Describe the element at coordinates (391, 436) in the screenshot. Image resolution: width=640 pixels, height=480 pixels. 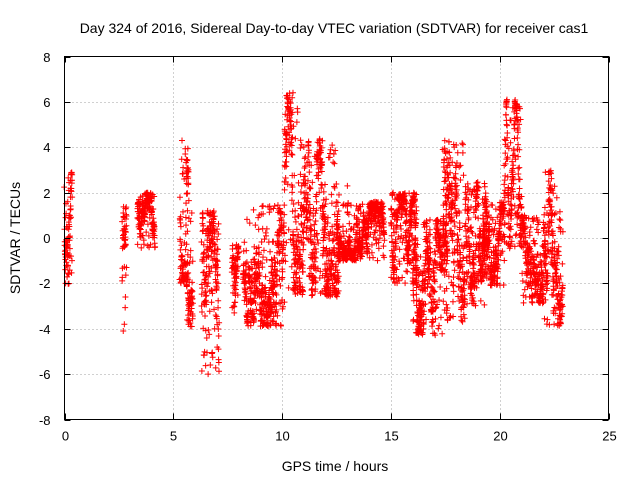
I see `x-tick-label: 15` at that location.